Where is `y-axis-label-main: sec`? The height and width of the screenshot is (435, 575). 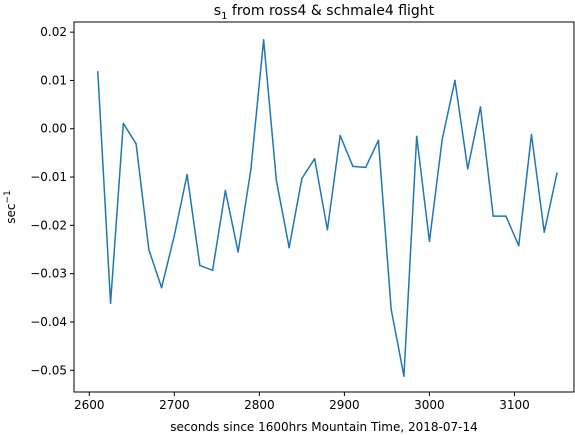
y-axis-label-main: sec is located at coordinates (11, 214).